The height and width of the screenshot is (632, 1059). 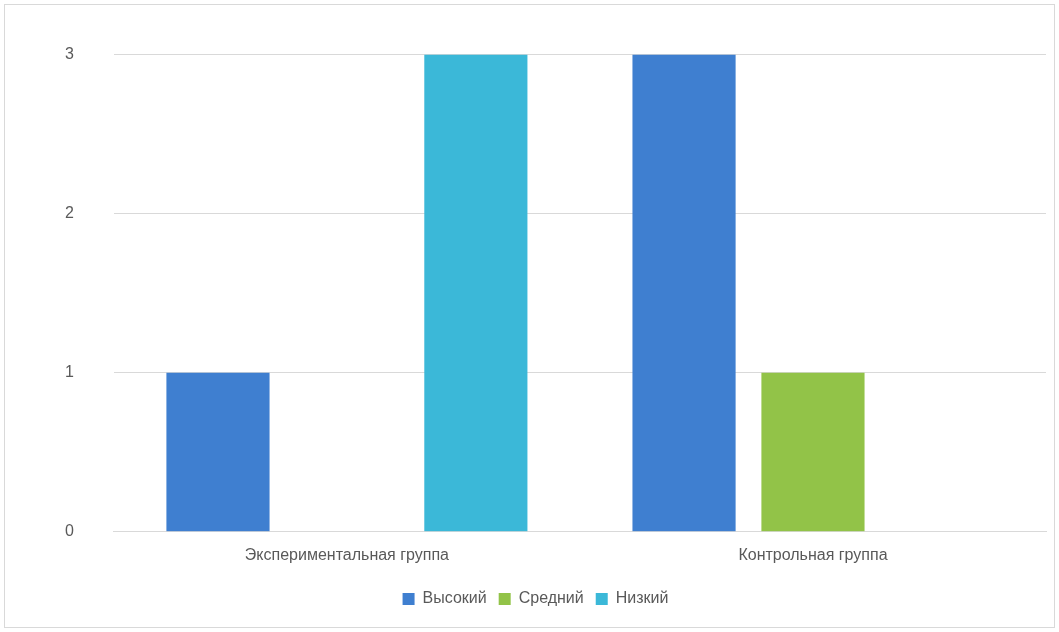 I want to click on x-tick-label: Контрольная группа, so click(x=813, y=554).